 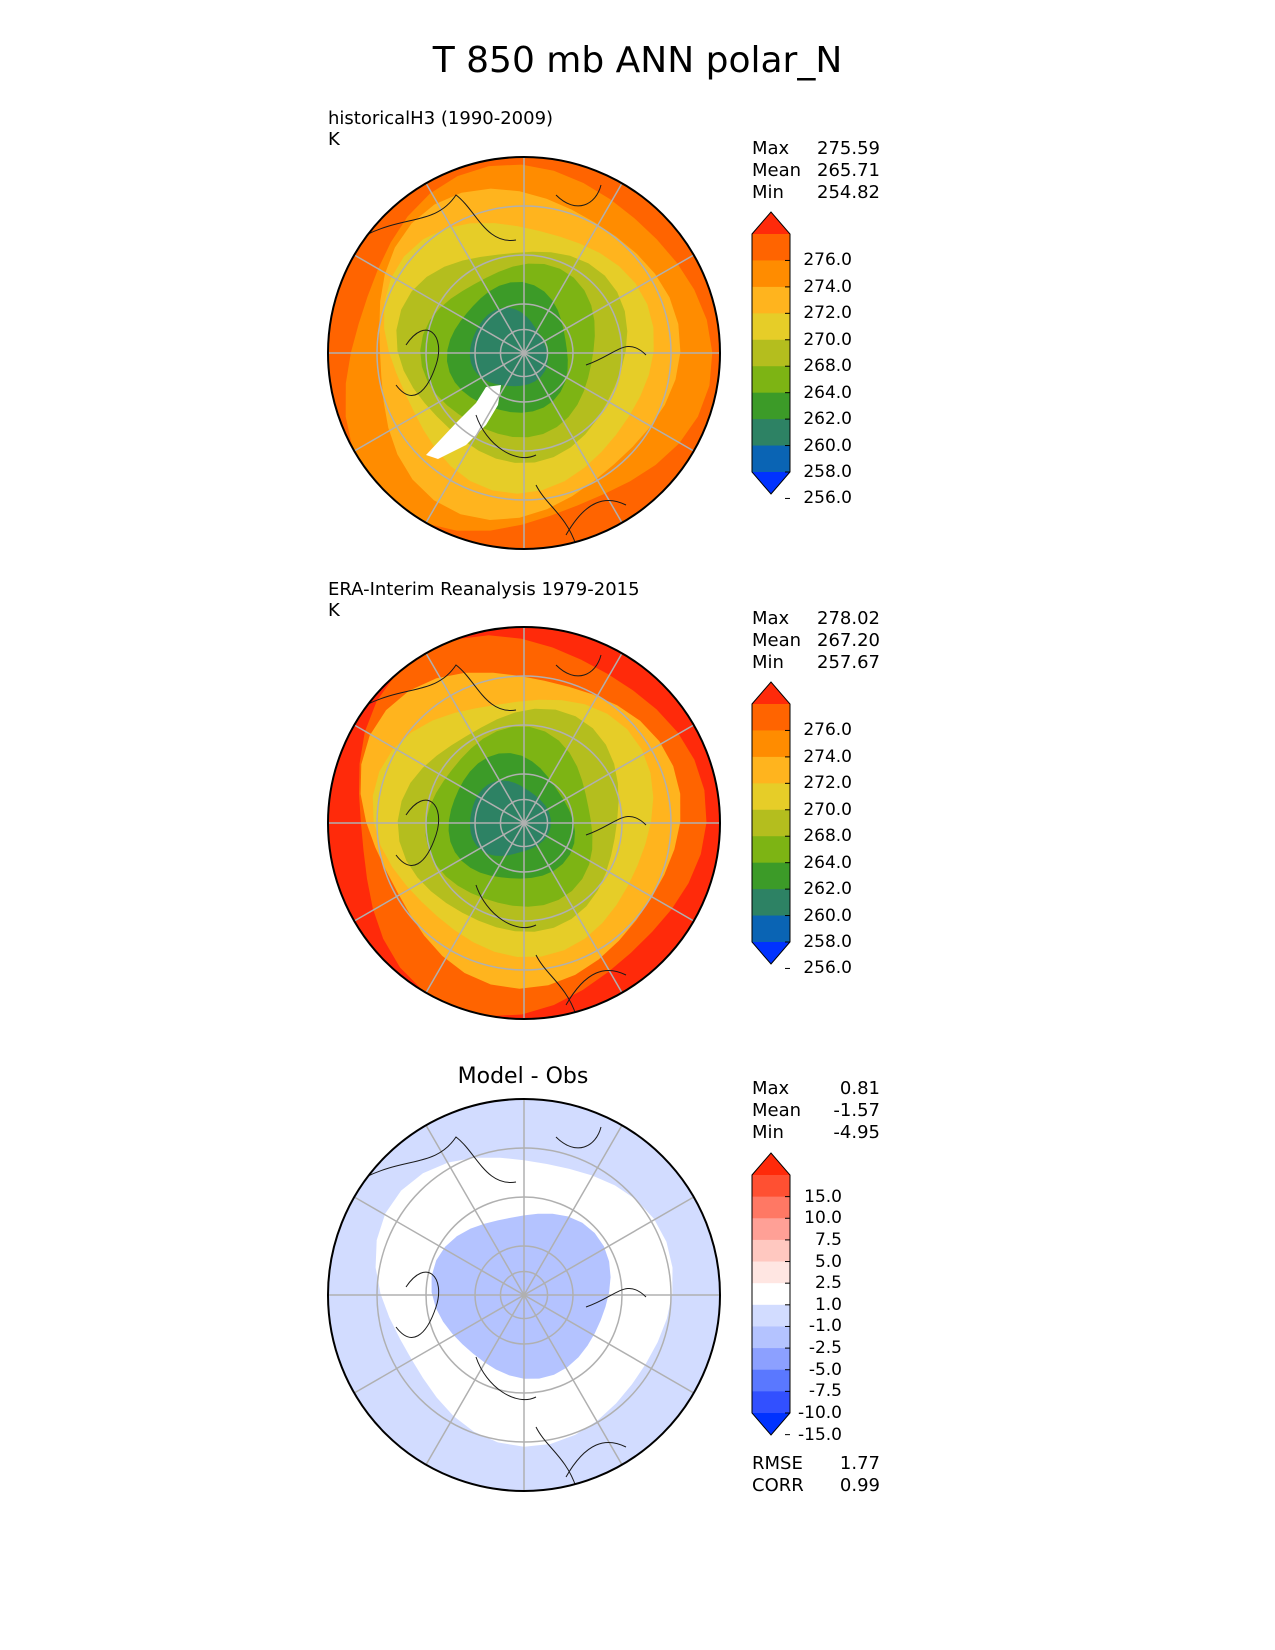 I want to click on stat-value: 257.67, so click(x=848, y=662).